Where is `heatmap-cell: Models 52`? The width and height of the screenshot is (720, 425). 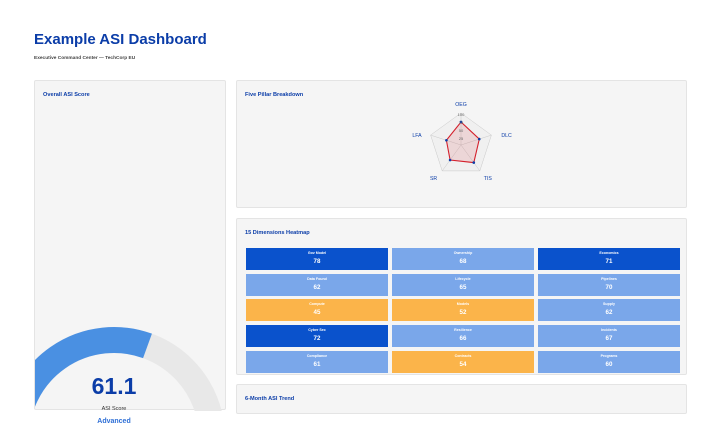 heatmap-cell: Models 52 is located at coordinates (463, 310).